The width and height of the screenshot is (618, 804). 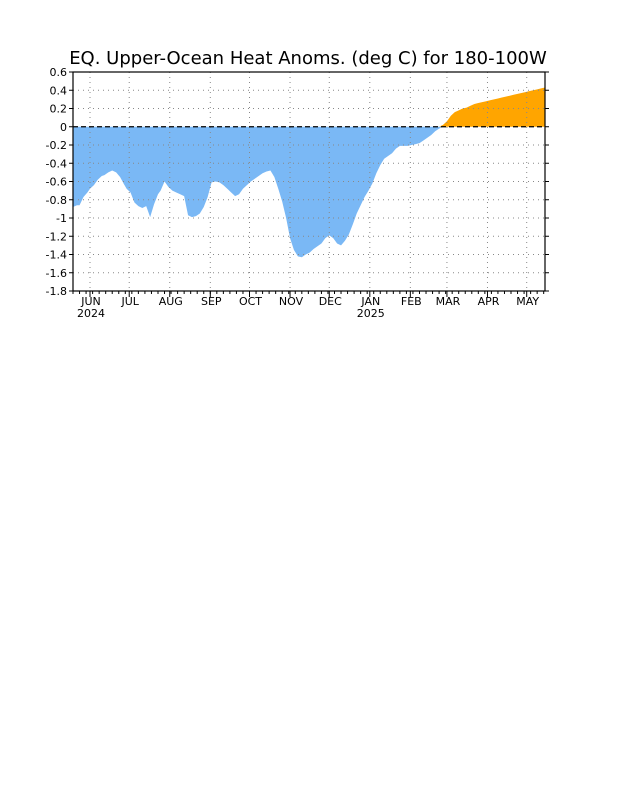 What do you see at coordinates (59, 109) in the screenshot?
I see `y-tick-label: 0.2` at bounding box center [59, 109].